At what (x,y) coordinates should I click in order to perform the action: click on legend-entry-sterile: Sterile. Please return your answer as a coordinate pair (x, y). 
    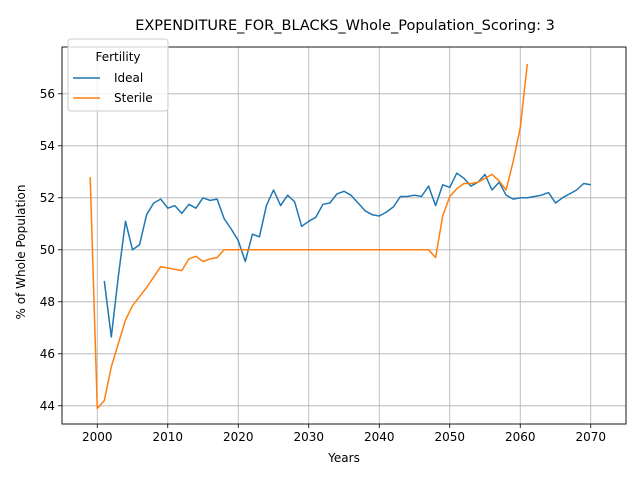
    Looking at the image, I should click on (133, 98).